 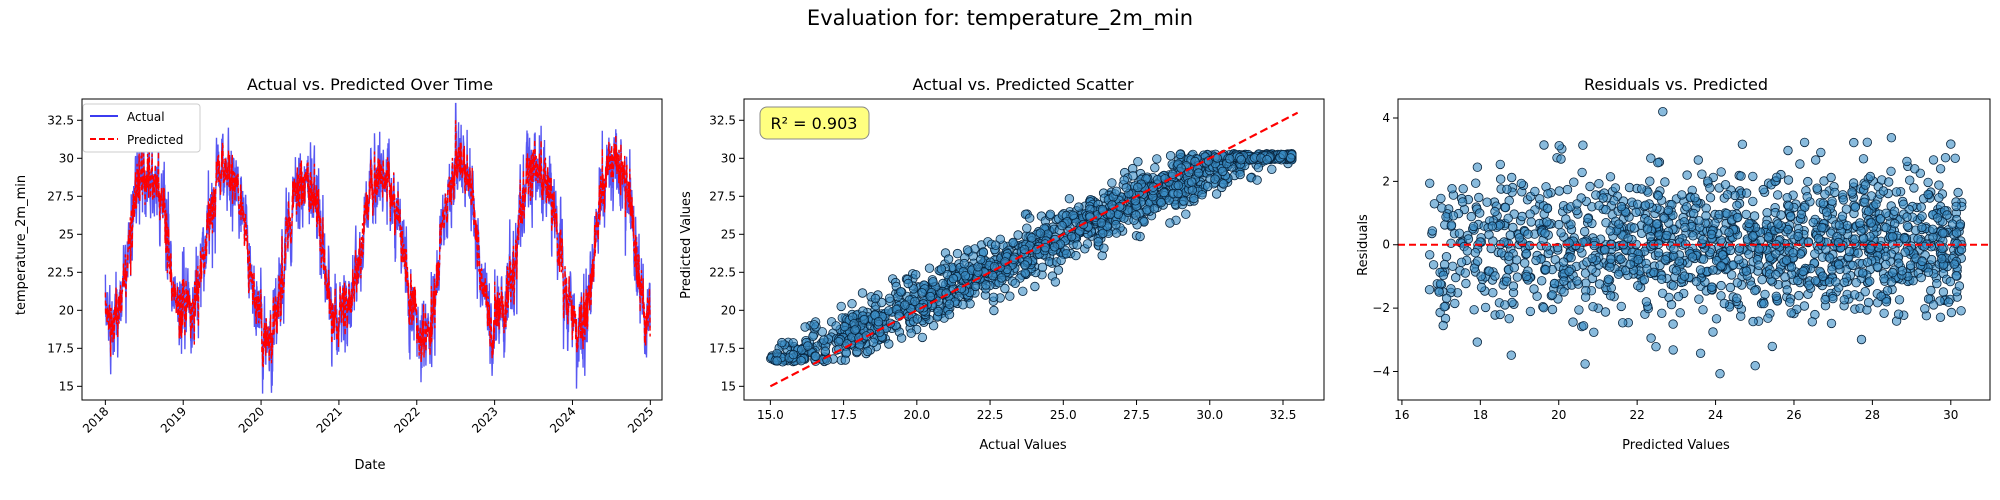 I want to click on x-tick-label: 2025, so click(x=640, y=419).